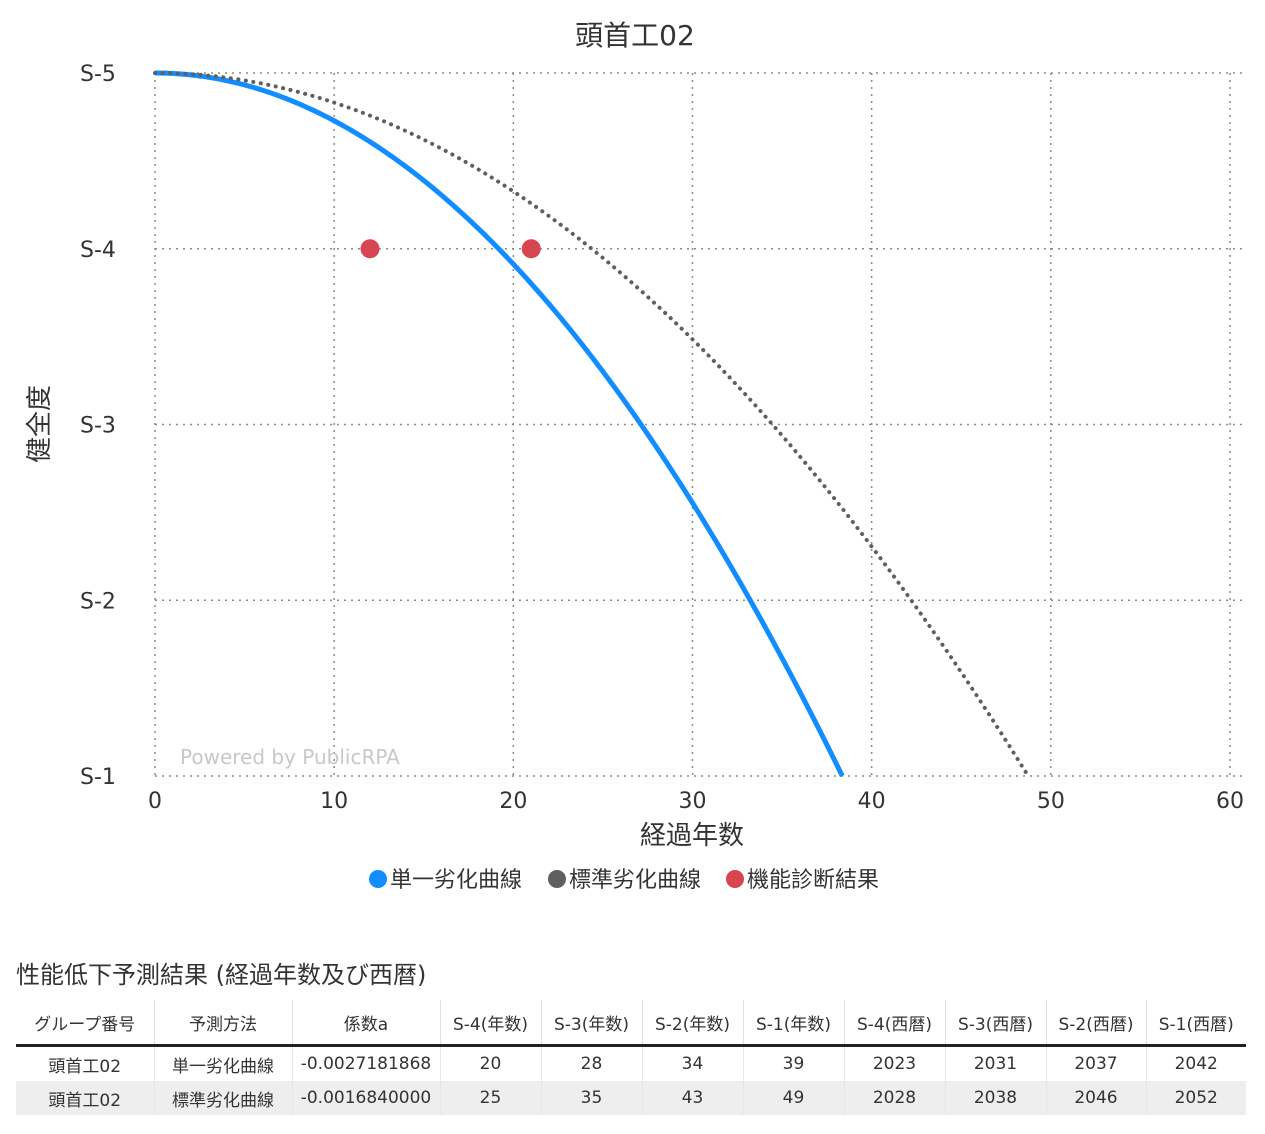  I want to click on table-title: 性能低下予測結果 (経過年数及び西暦), so click(221, 975).